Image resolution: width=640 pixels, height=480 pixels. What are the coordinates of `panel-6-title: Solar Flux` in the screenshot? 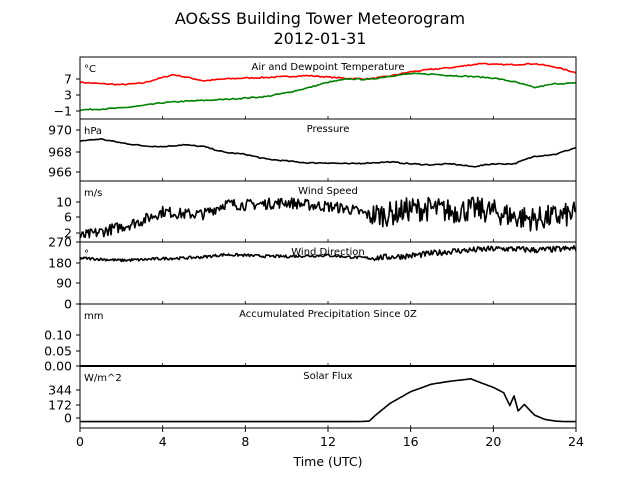 It's located at (328, 376).